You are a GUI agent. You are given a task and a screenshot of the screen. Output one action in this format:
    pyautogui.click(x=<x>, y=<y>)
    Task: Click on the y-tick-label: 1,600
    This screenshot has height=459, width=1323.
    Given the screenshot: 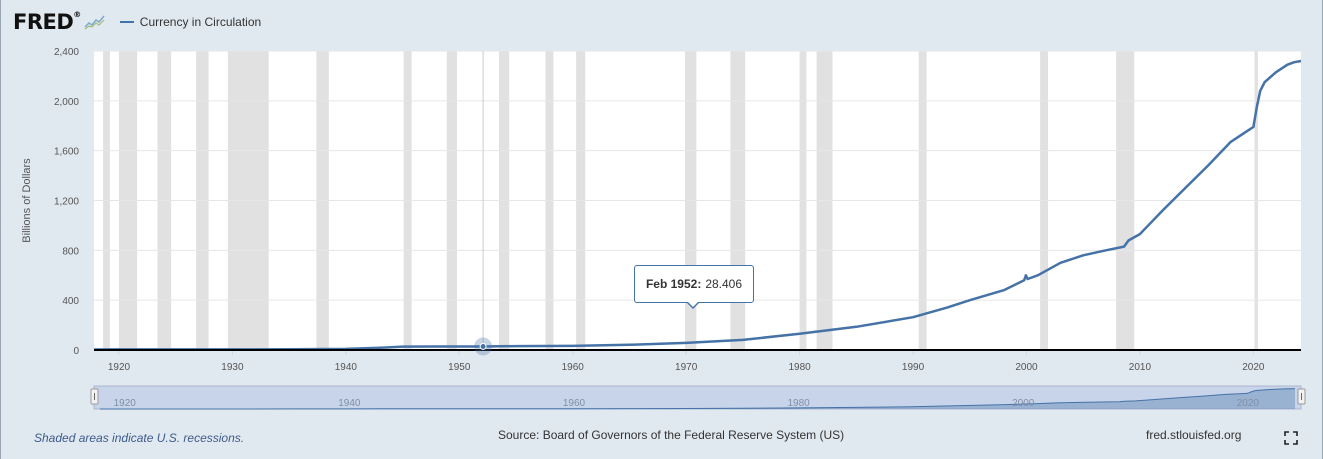 What is the action you would take?
    pyautogui.click(x=66, y=152)
    